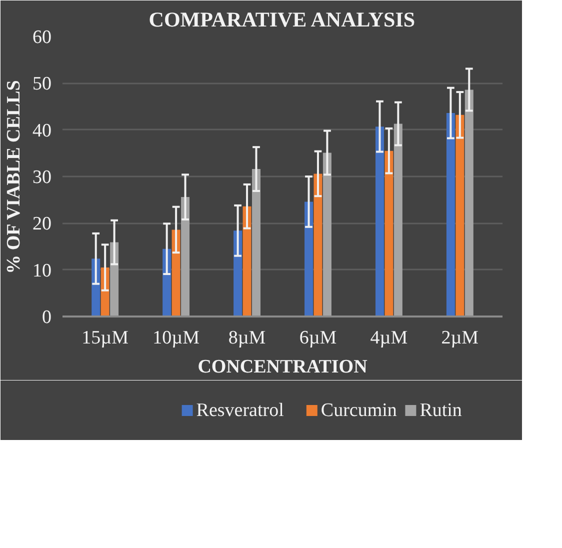 The image size is (562, 548). I want to click on y-tick-label: 60, so click(42, 37).